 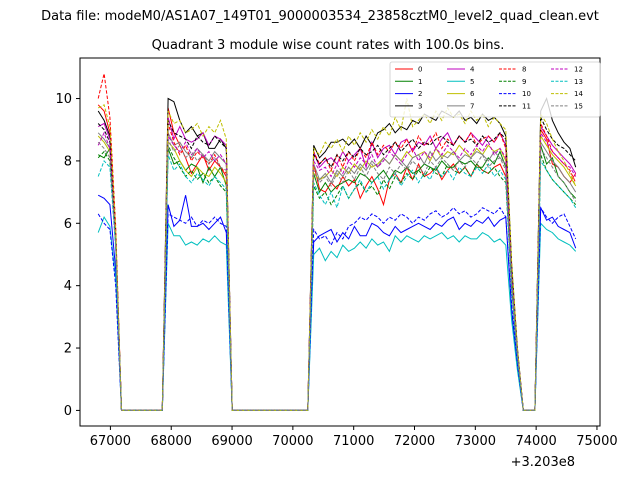 What do you see at coordinates (526, 106) in the screenshot?
I see `legend-label-11: 11` at bounding box center [526, 106].